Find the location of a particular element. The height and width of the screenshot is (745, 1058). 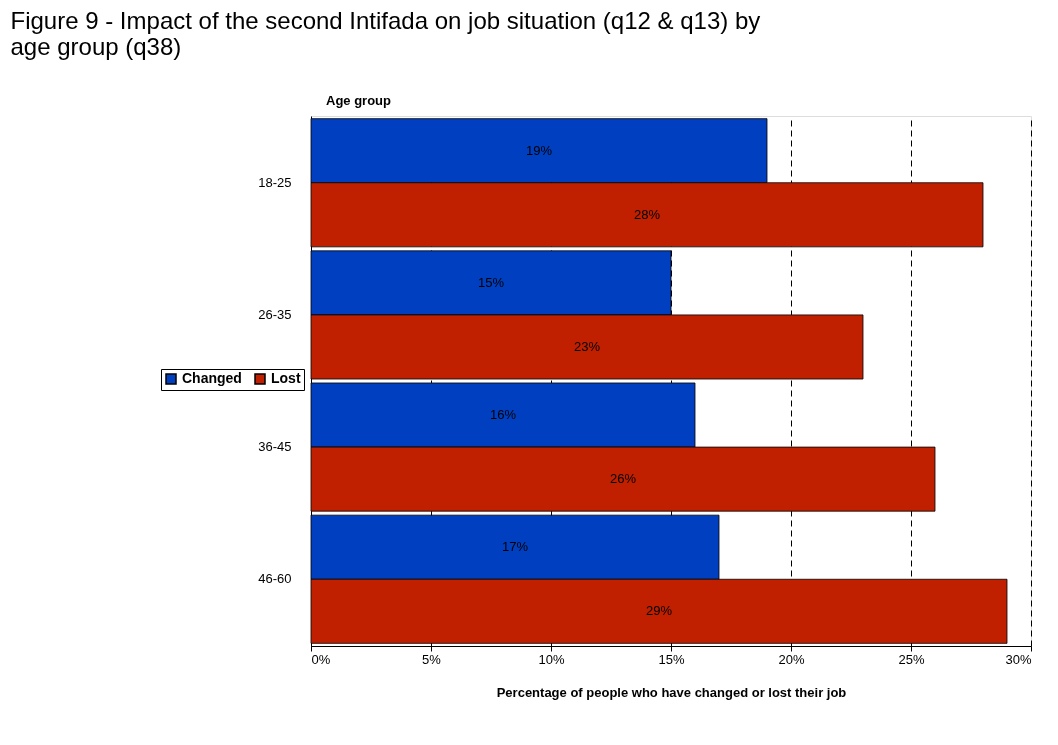

data-label: 19% is located at coordinates (539, 150).